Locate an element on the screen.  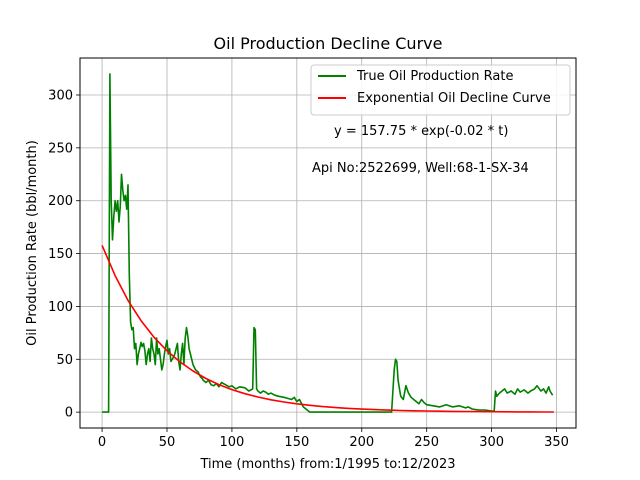
annotation-equation: y = 157.75 * exp(-0.02 * t) is located at coordinates (421, 131).